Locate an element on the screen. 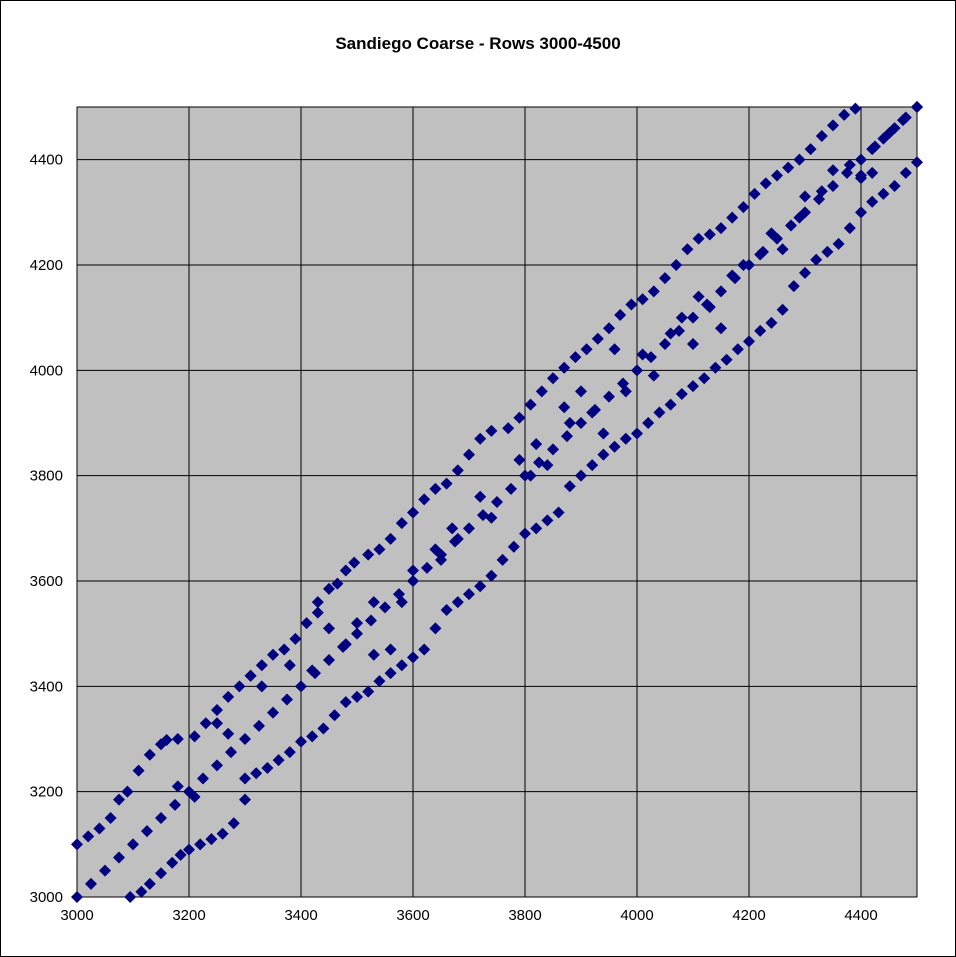  x-tick-label: 4400 is located at coordinates (860, 915).